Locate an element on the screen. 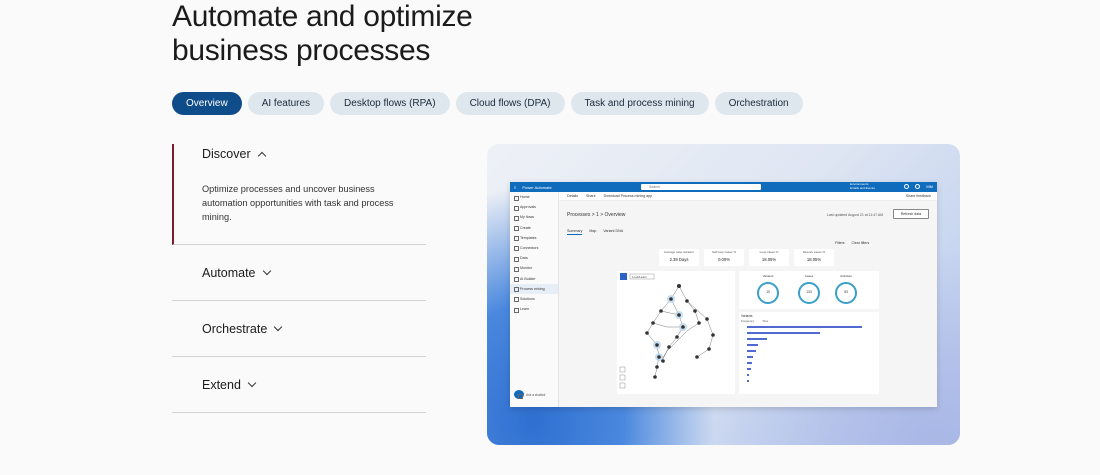 This screenshot has width=1100, height=475. sidebar-item-home: Home is located at coordinates (534, 197).